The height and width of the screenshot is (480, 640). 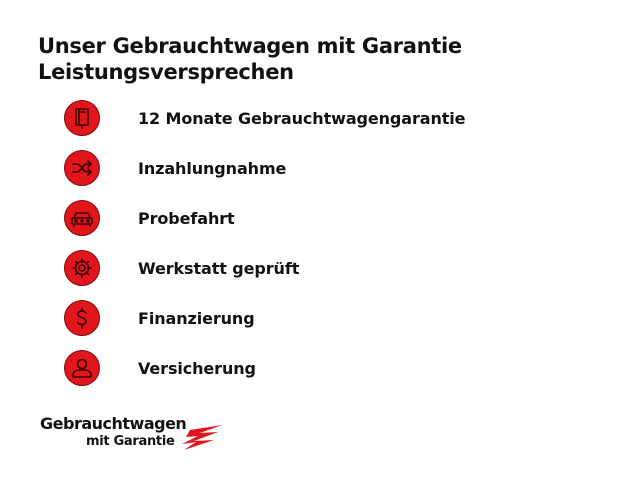 I want to click on list-item-test-drive: Probefahrt, so click(x=149, y=218).